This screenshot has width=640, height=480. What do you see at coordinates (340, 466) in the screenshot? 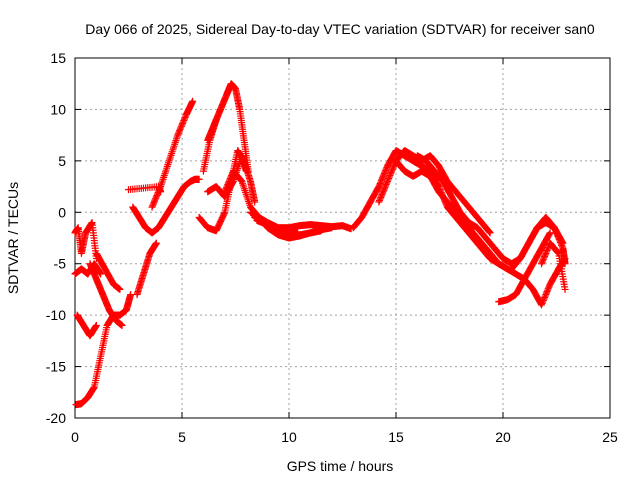
I see `x-axis-label: GPS time / hours` at bounding box center [340, 466].